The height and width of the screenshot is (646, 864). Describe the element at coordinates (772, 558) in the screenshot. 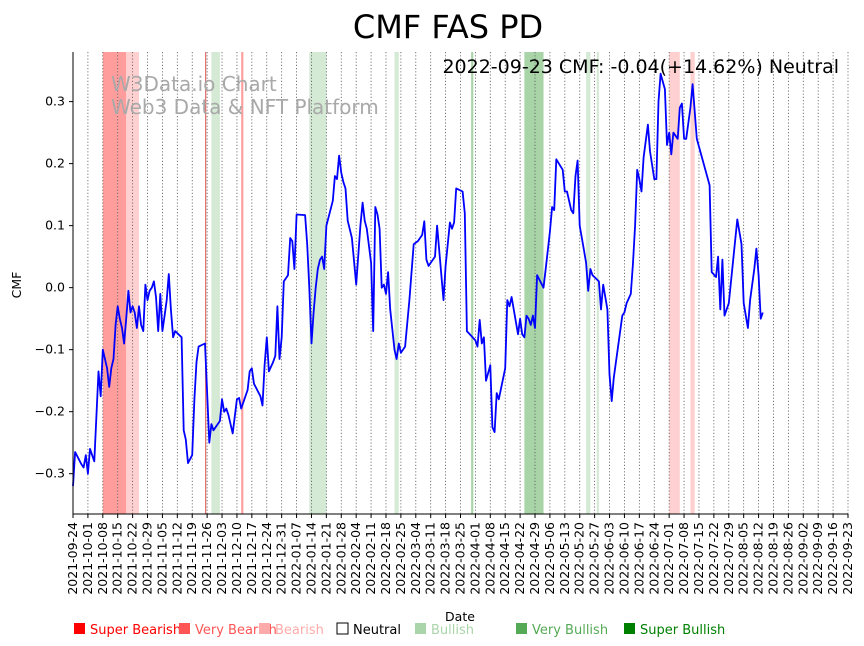

I see `x-tick-label: 2022-08-19` at that location.